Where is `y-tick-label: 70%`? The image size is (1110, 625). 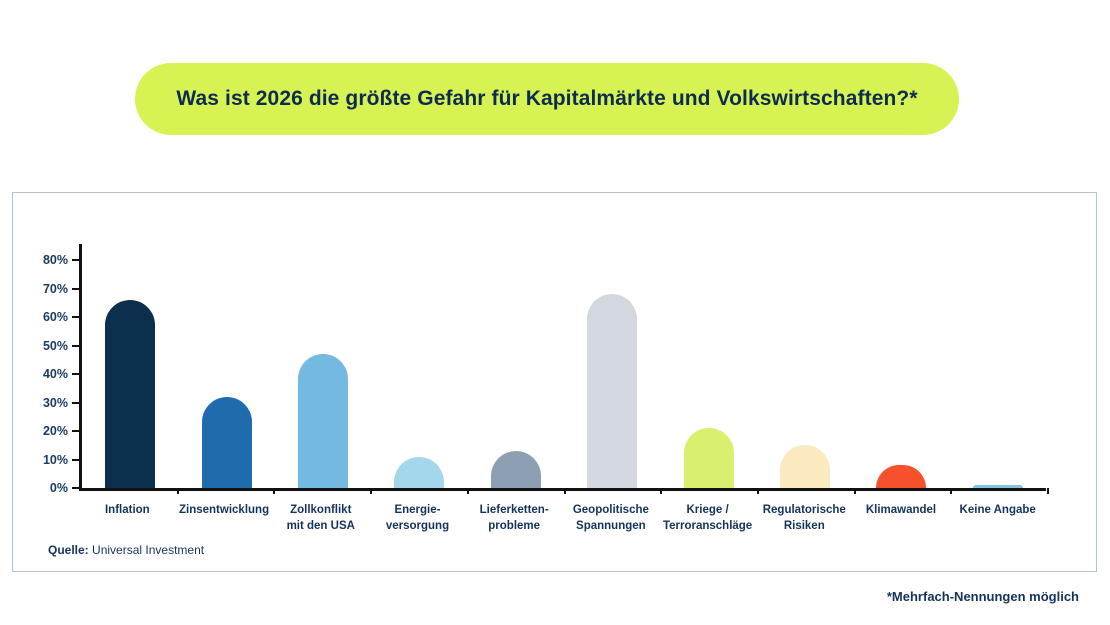
y-tick-label: 70% is located at coordinates (55, 288).